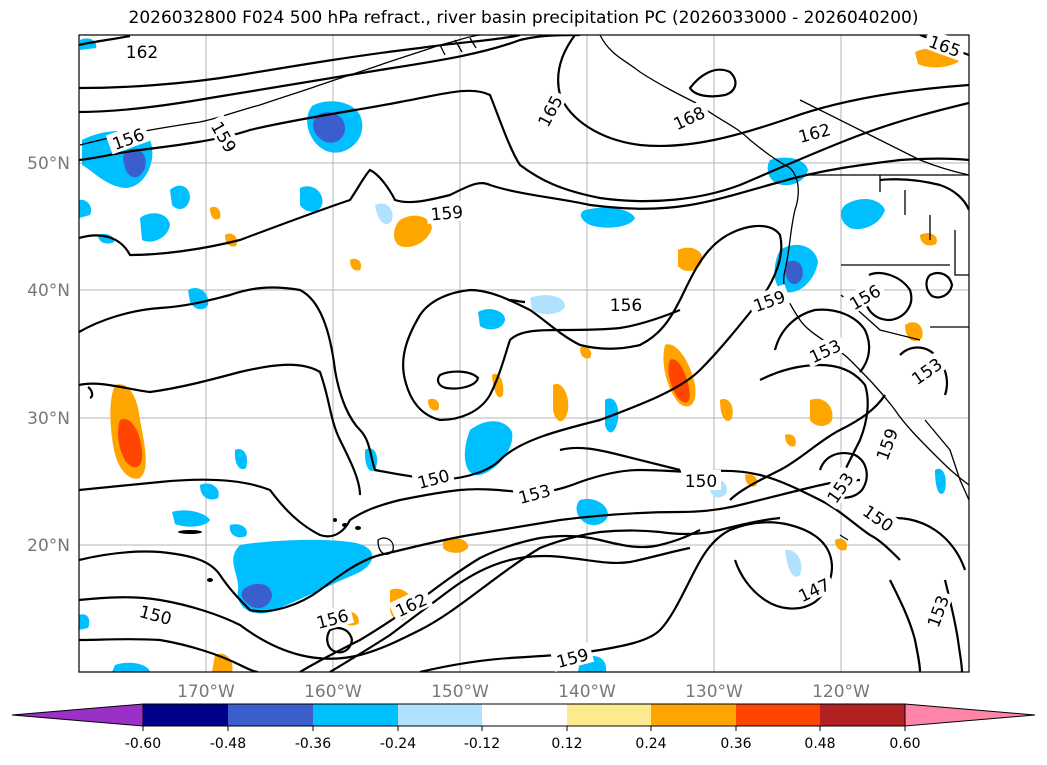  What do you see at coordinates (566, 744) in the screenshot?
I see `colorbar-tick-label: 0.12` at bounding box center [566, 744].